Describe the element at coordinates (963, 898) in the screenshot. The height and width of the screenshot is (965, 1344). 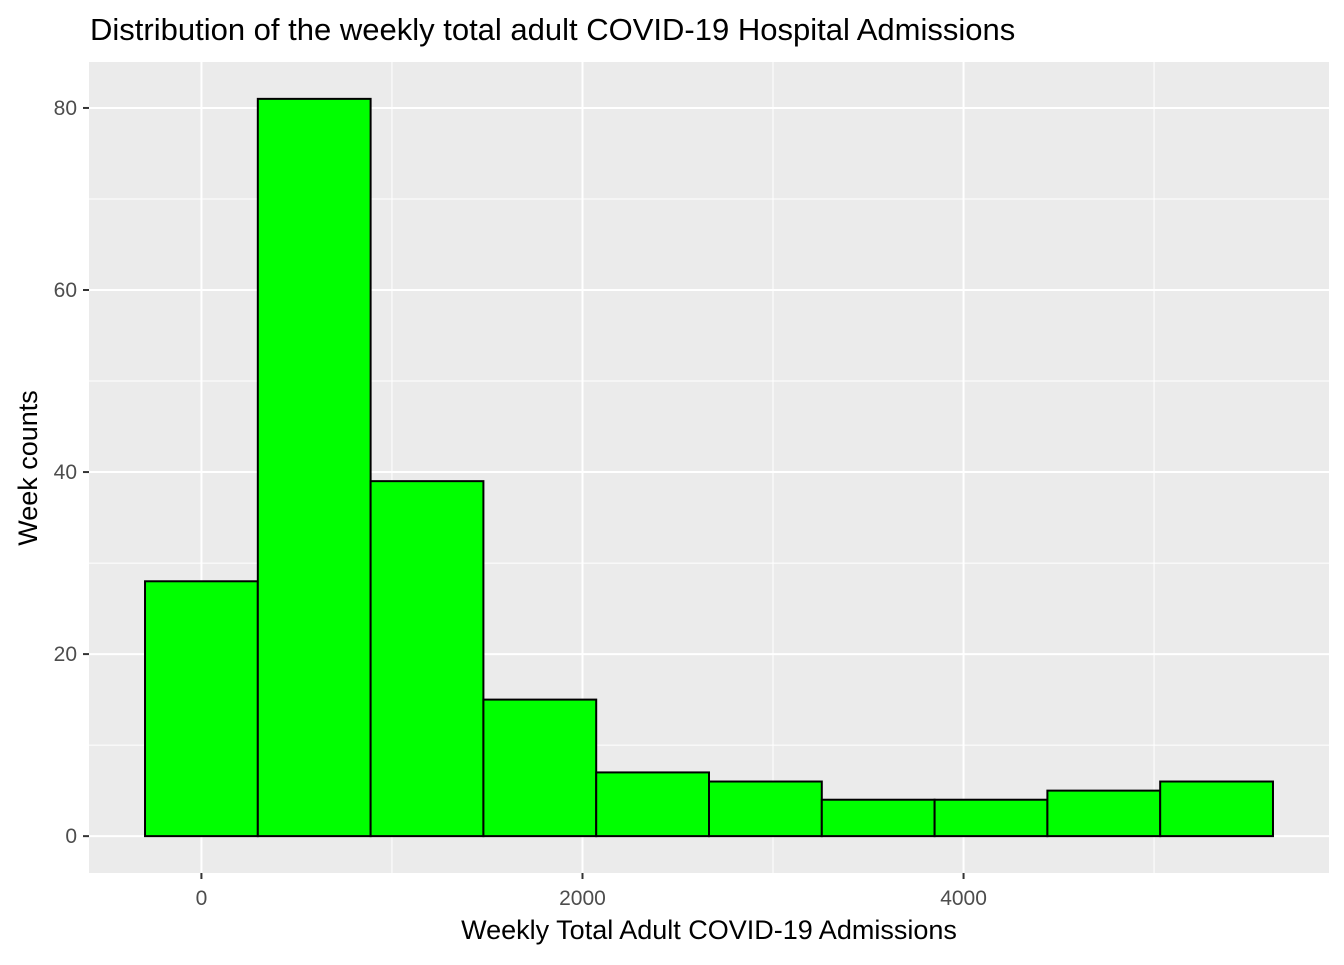
I see `x-tick-label-2: 4000` at that location.